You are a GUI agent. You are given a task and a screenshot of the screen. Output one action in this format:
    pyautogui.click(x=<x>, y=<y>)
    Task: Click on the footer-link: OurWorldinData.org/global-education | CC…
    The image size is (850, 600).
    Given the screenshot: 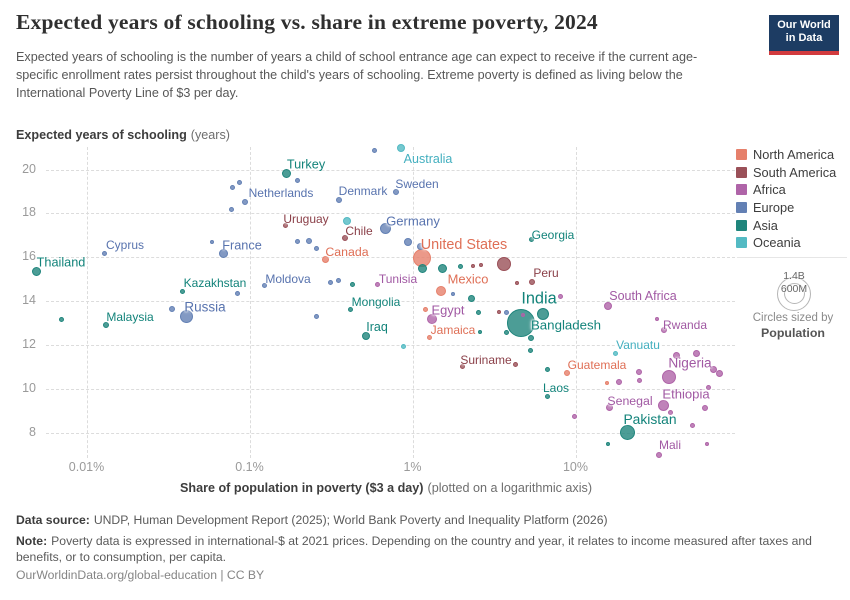 What is the action you would take?
    pyautogui.click(x=140, y=575)
    